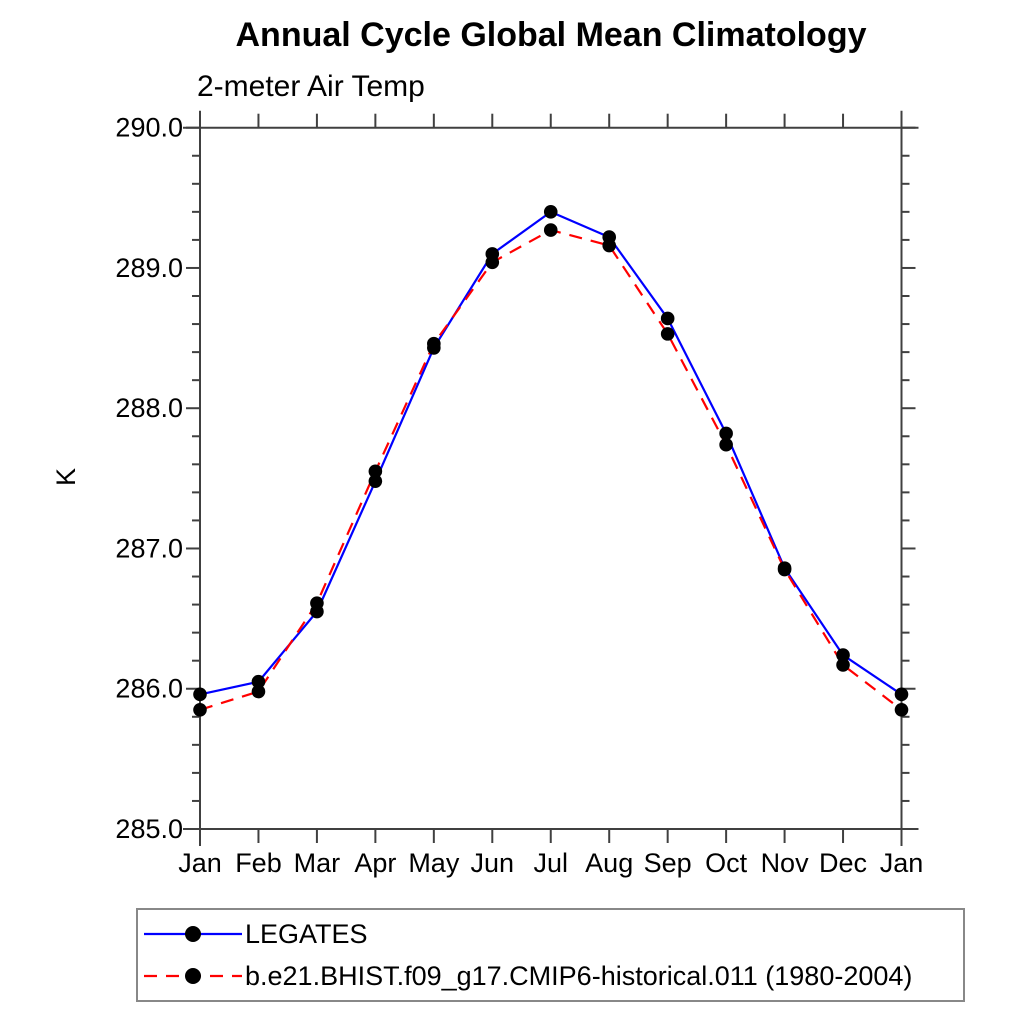 The width and height of the screenshot is (1024, 1024). What do you see at coordinates (258, 863) in the screenshot?
I see `x-tick-label: Feb` at bounding box center [258, 863].